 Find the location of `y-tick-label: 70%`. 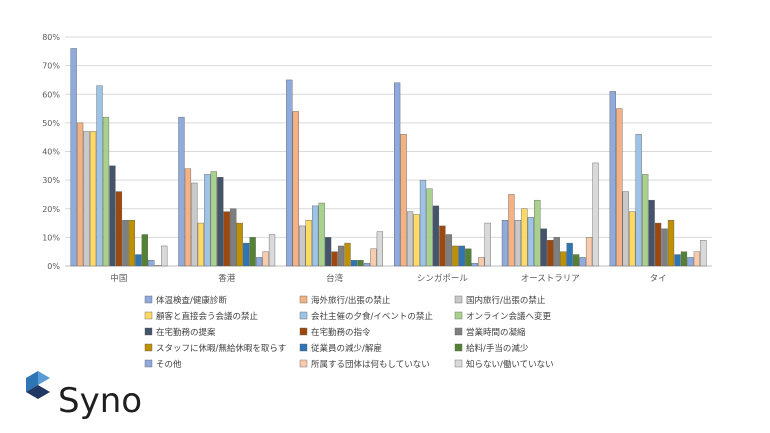

y-tick-label: 70% is located at coordinates (51, 66).